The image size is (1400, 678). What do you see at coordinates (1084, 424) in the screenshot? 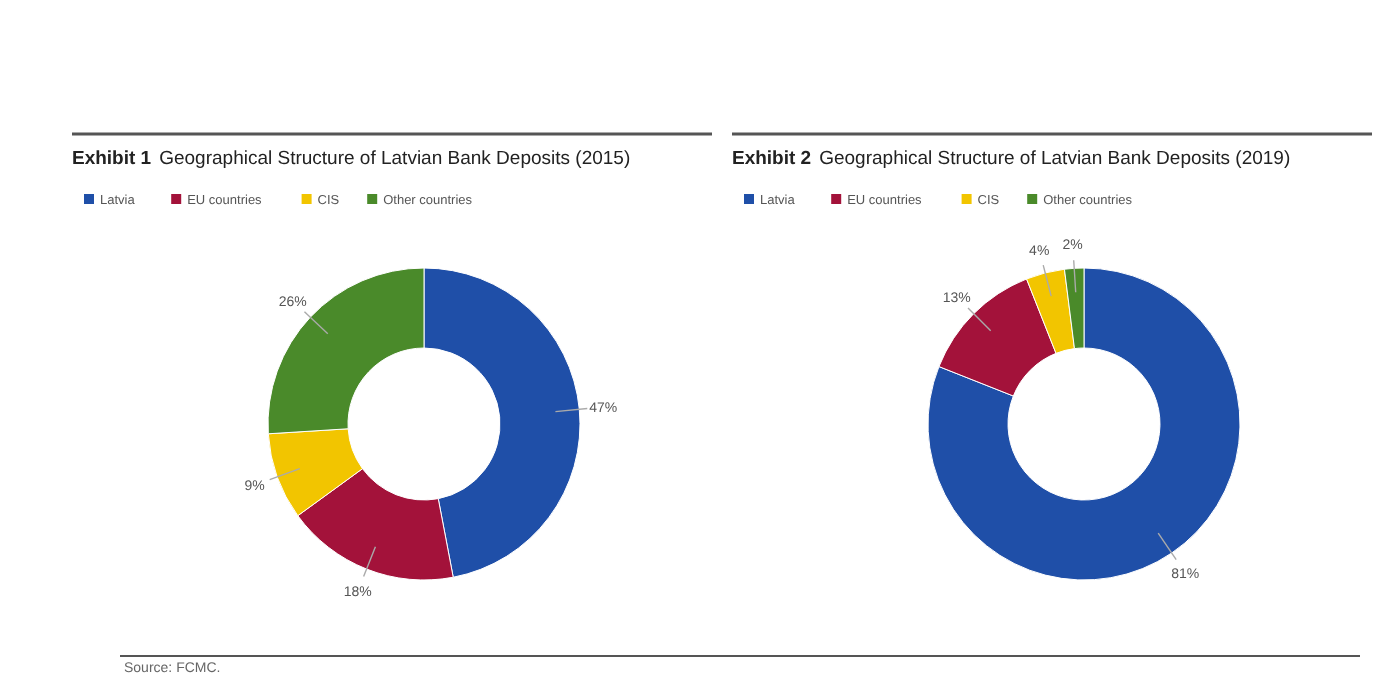
I see `donut-slice` at bounding box center [1084, 424].